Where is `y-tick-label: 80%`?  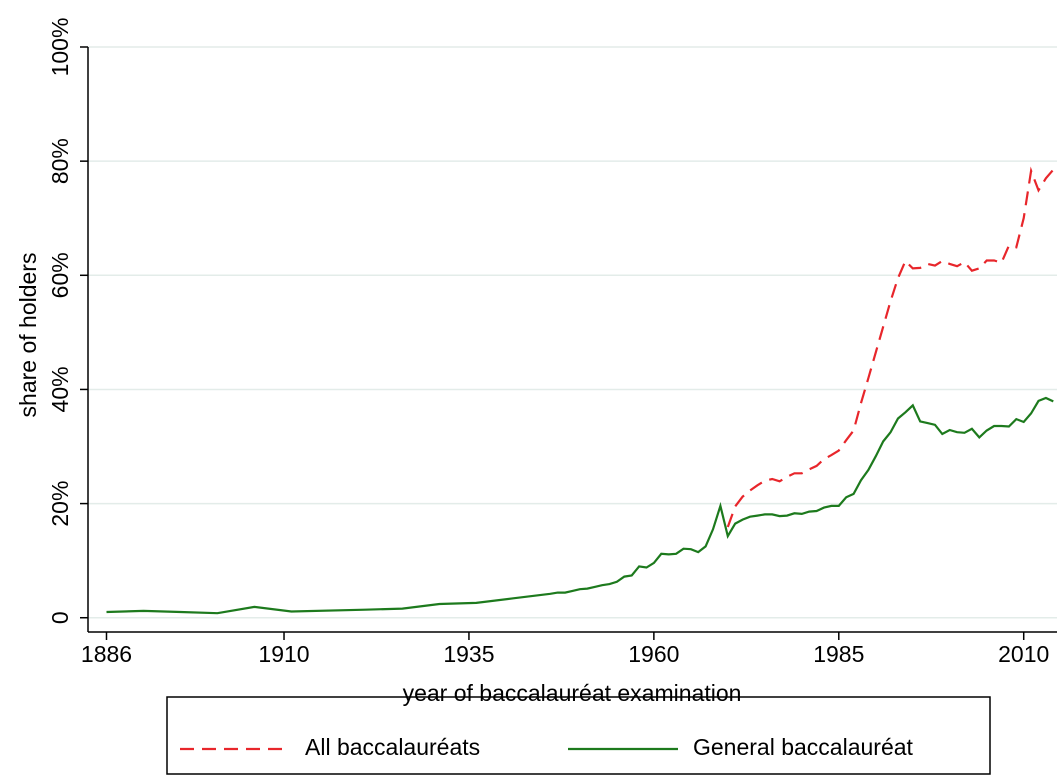 y-tick-label: 80% is located at coordinates (60, 161).